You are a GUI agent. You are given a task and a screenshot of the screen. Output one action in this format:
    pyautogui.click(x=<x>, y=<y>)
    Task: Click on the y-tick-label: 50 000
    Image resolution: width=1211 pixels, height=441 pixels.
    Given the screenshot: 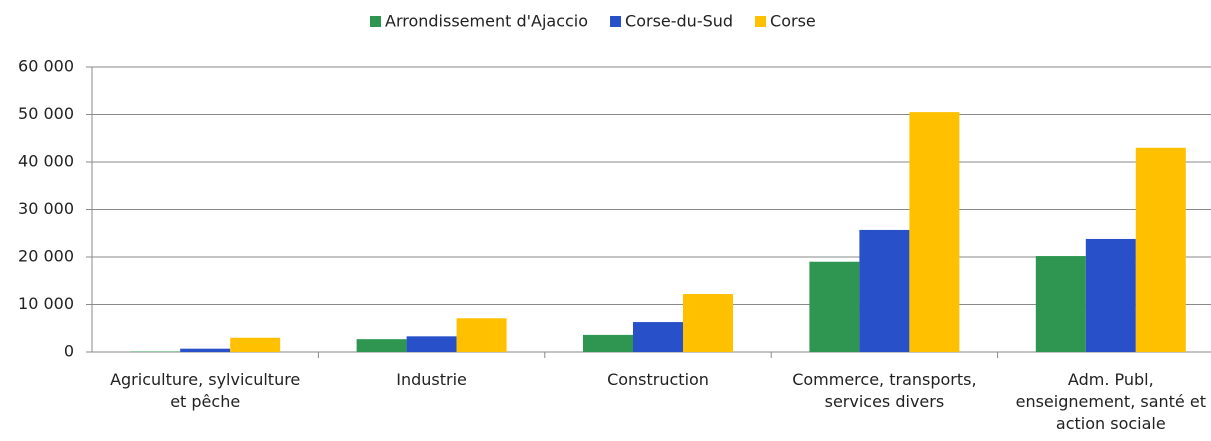 What is the action you would take?
    pyautogui.click(x=46, y=113)
    